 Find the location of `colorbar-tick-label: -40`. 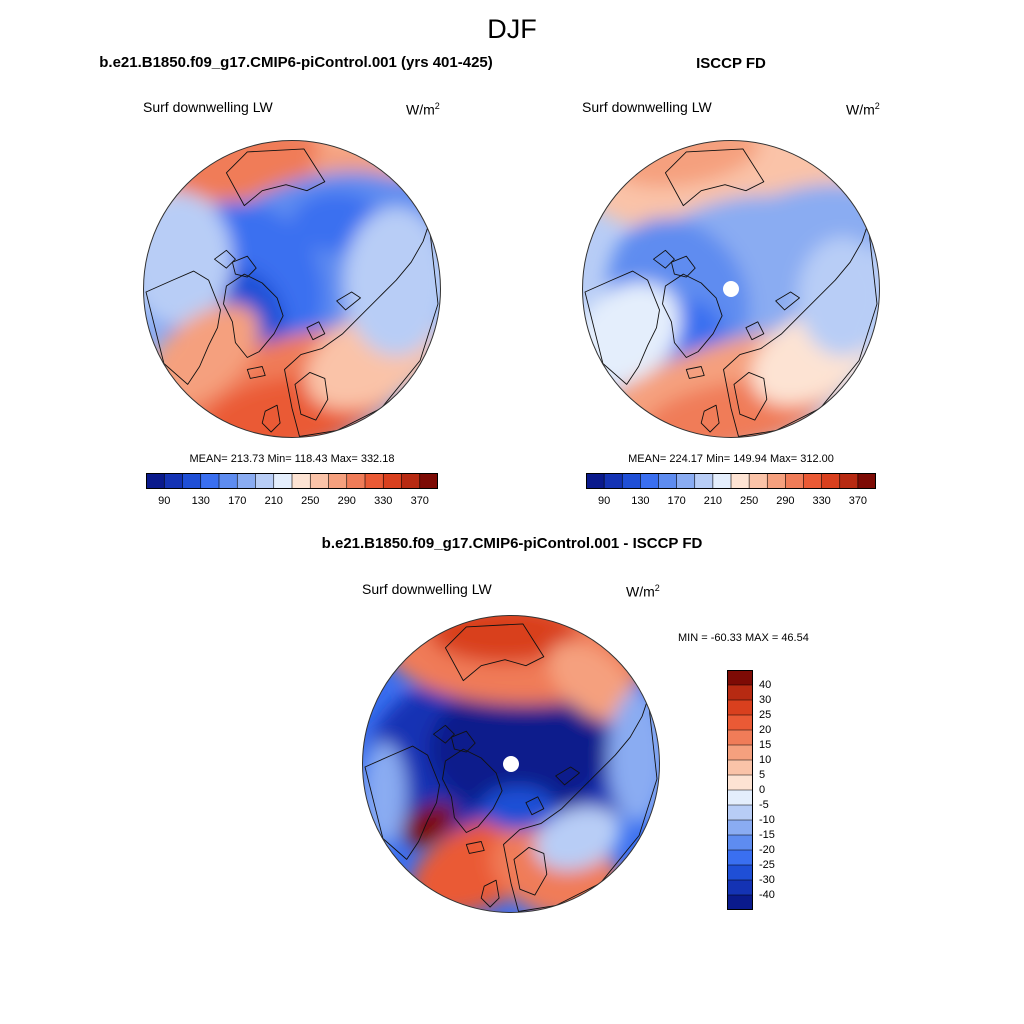

colorbar-tick-label: -40 is located at coordinates (767, 895).